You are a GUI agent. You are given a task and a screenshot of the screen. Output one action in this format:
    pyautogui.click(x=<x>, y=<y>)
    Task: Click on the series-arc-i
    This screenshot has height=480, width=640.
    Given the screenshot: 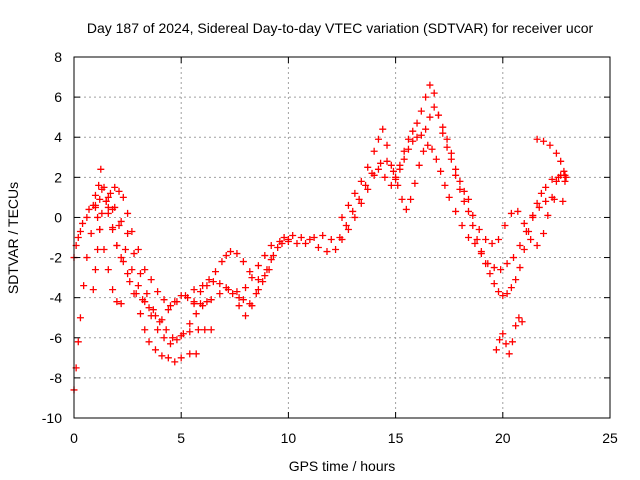 What is the action you would take?
    pyautogui.click(x=405, y=162)
    